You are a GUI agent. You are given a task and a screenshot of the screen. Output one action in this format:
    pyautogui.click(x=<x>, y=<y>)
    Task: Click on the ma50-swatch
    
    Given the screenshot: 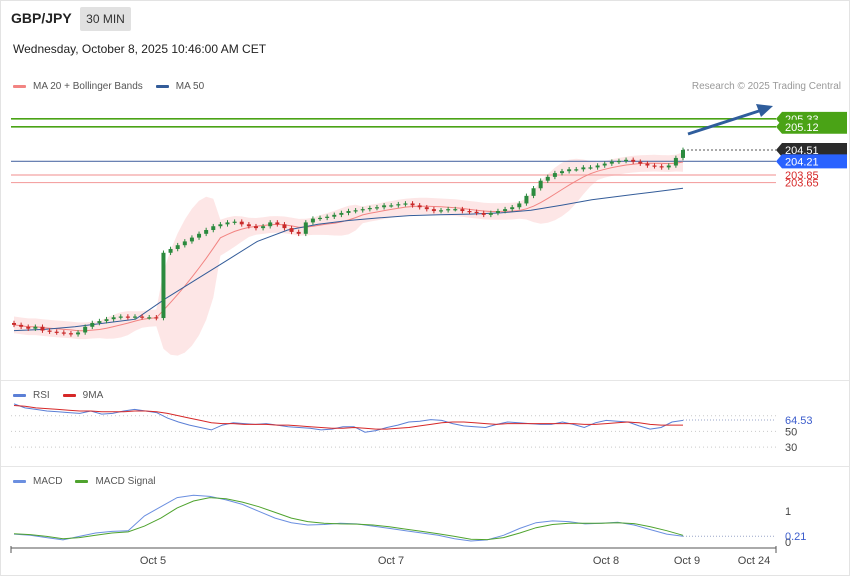 What is the action you would take?
    pyautogui.click(x=162, y=86)
    